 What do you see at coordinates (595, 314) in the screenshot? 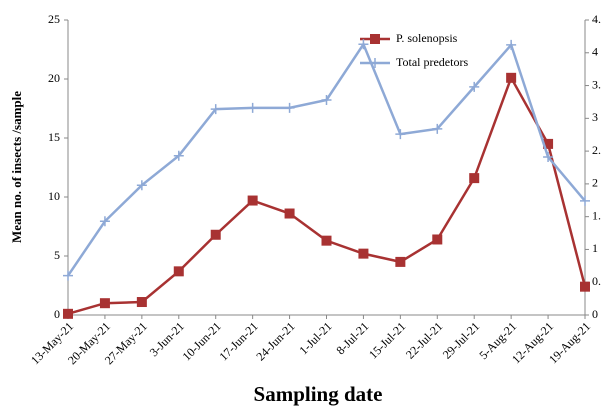
I see `y2-tick-label: 0` at bounding box center [595, 314].